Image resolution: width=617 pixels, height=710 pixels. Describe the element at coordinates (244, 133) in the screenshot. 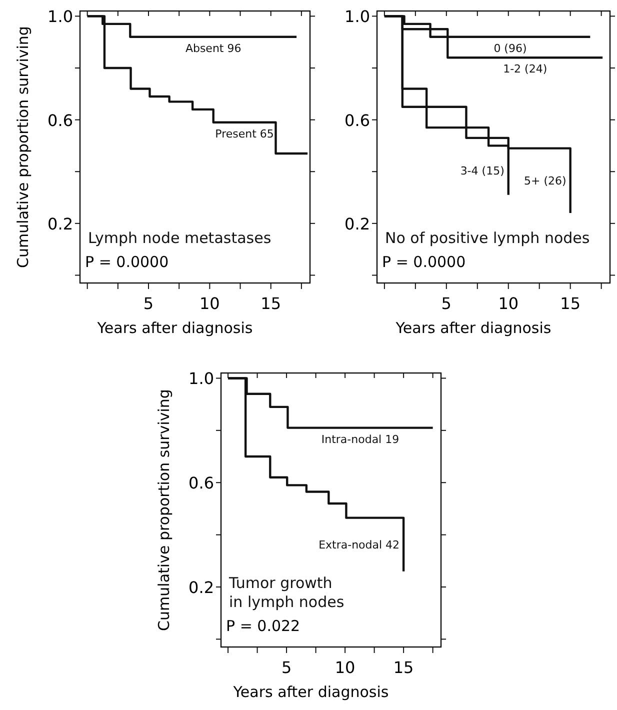

I see `series-label: Present 65` at that location.